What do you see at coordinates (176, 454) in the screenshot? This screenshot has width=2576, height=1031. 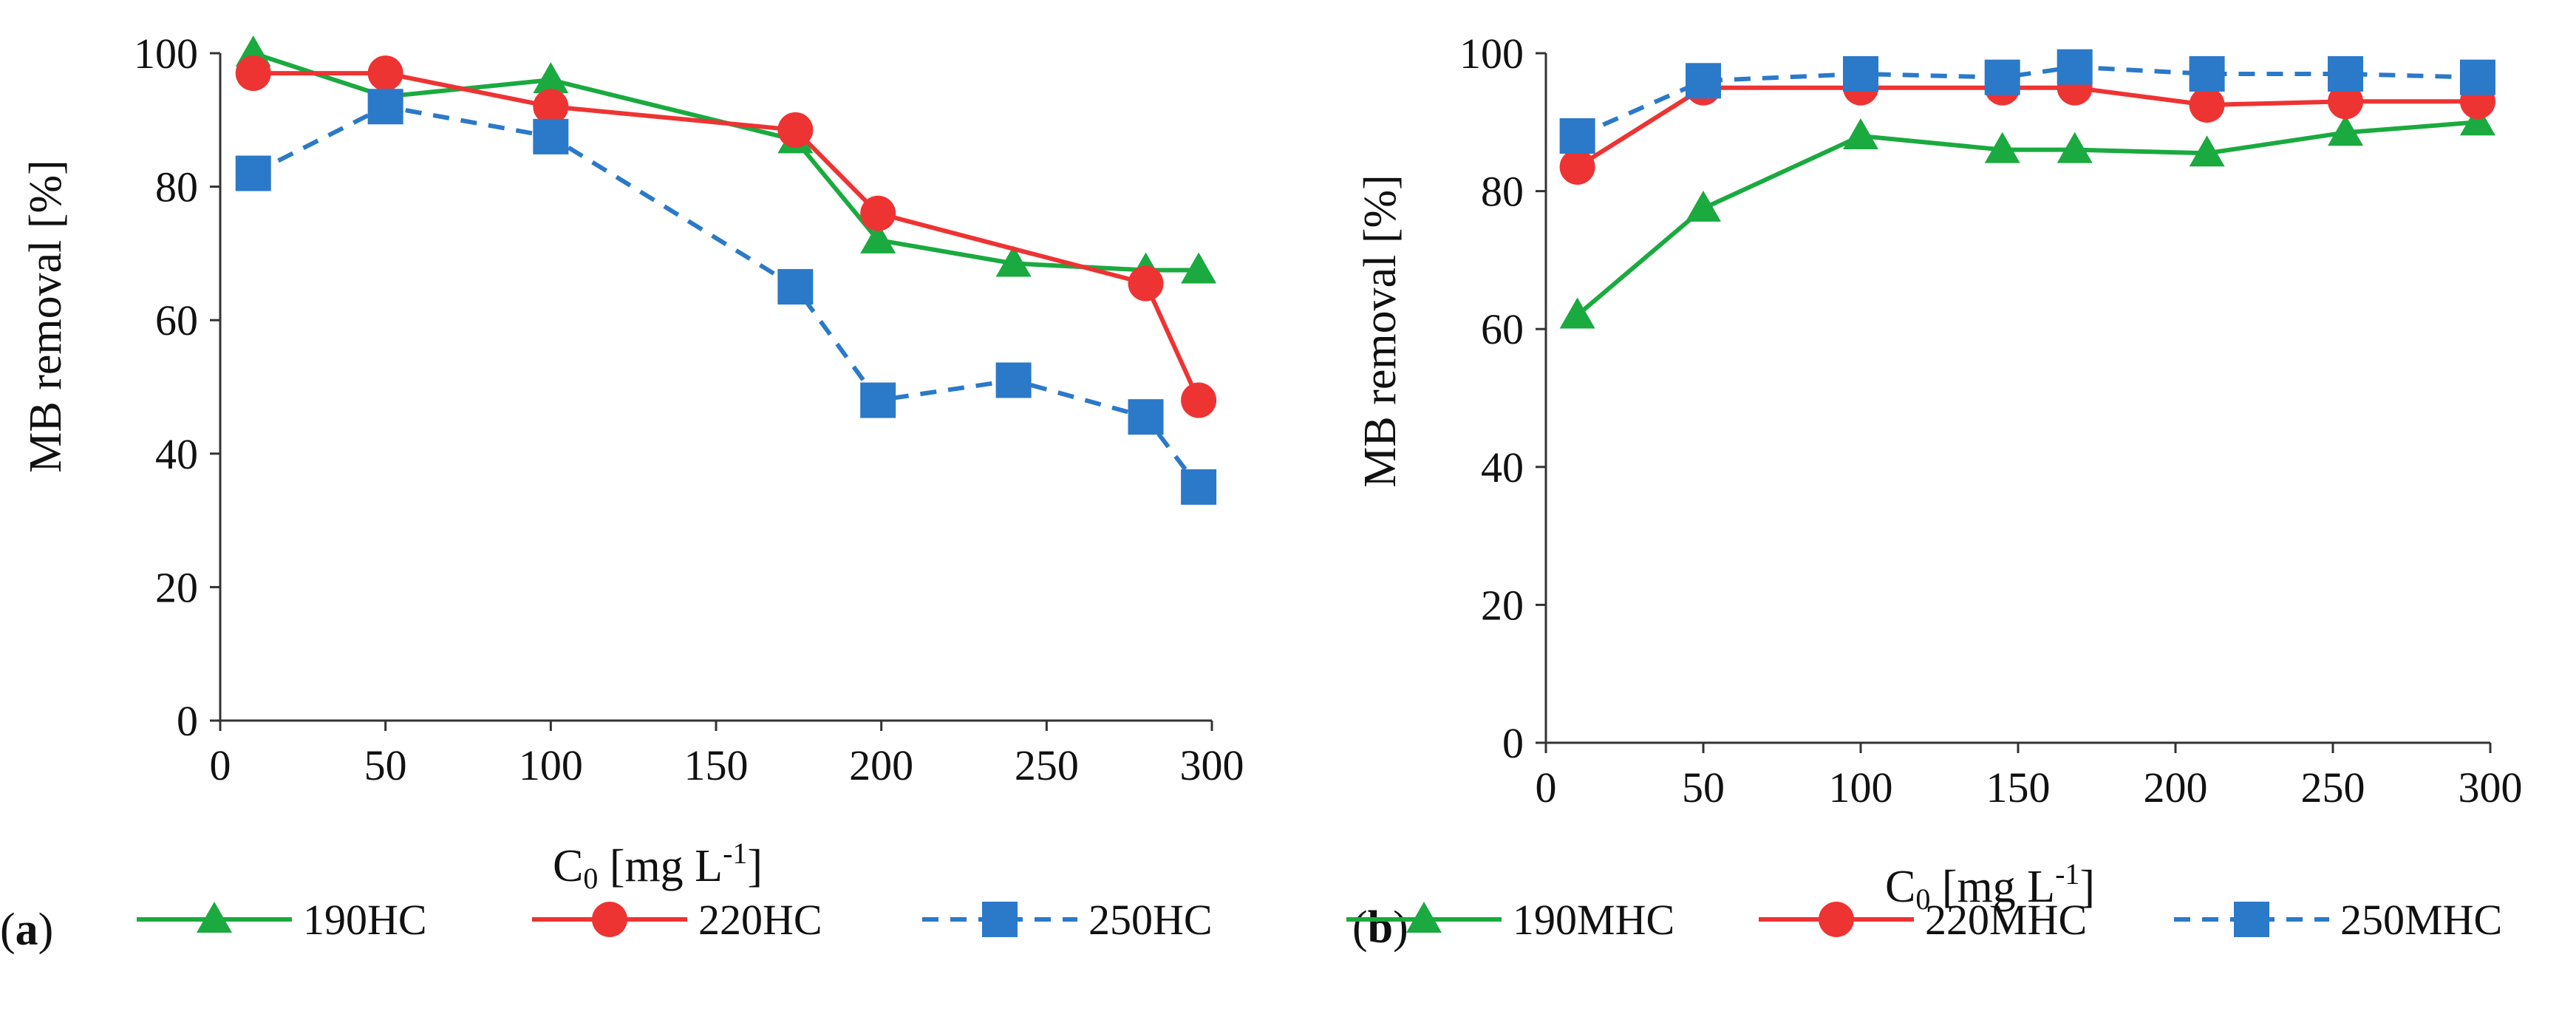 I see `y-tick-label: 40` at bounding box center [176, 454].